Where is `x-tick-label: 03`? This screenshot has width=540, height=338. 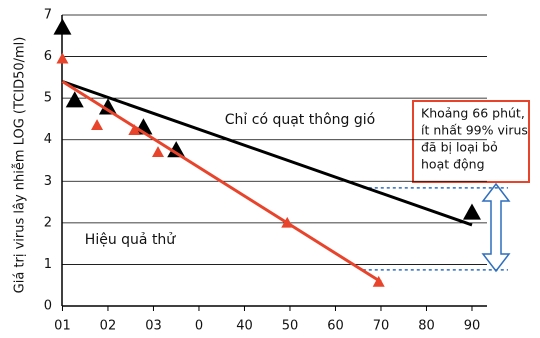 x-tick-label: 03 is located at coordinates (153, 326).